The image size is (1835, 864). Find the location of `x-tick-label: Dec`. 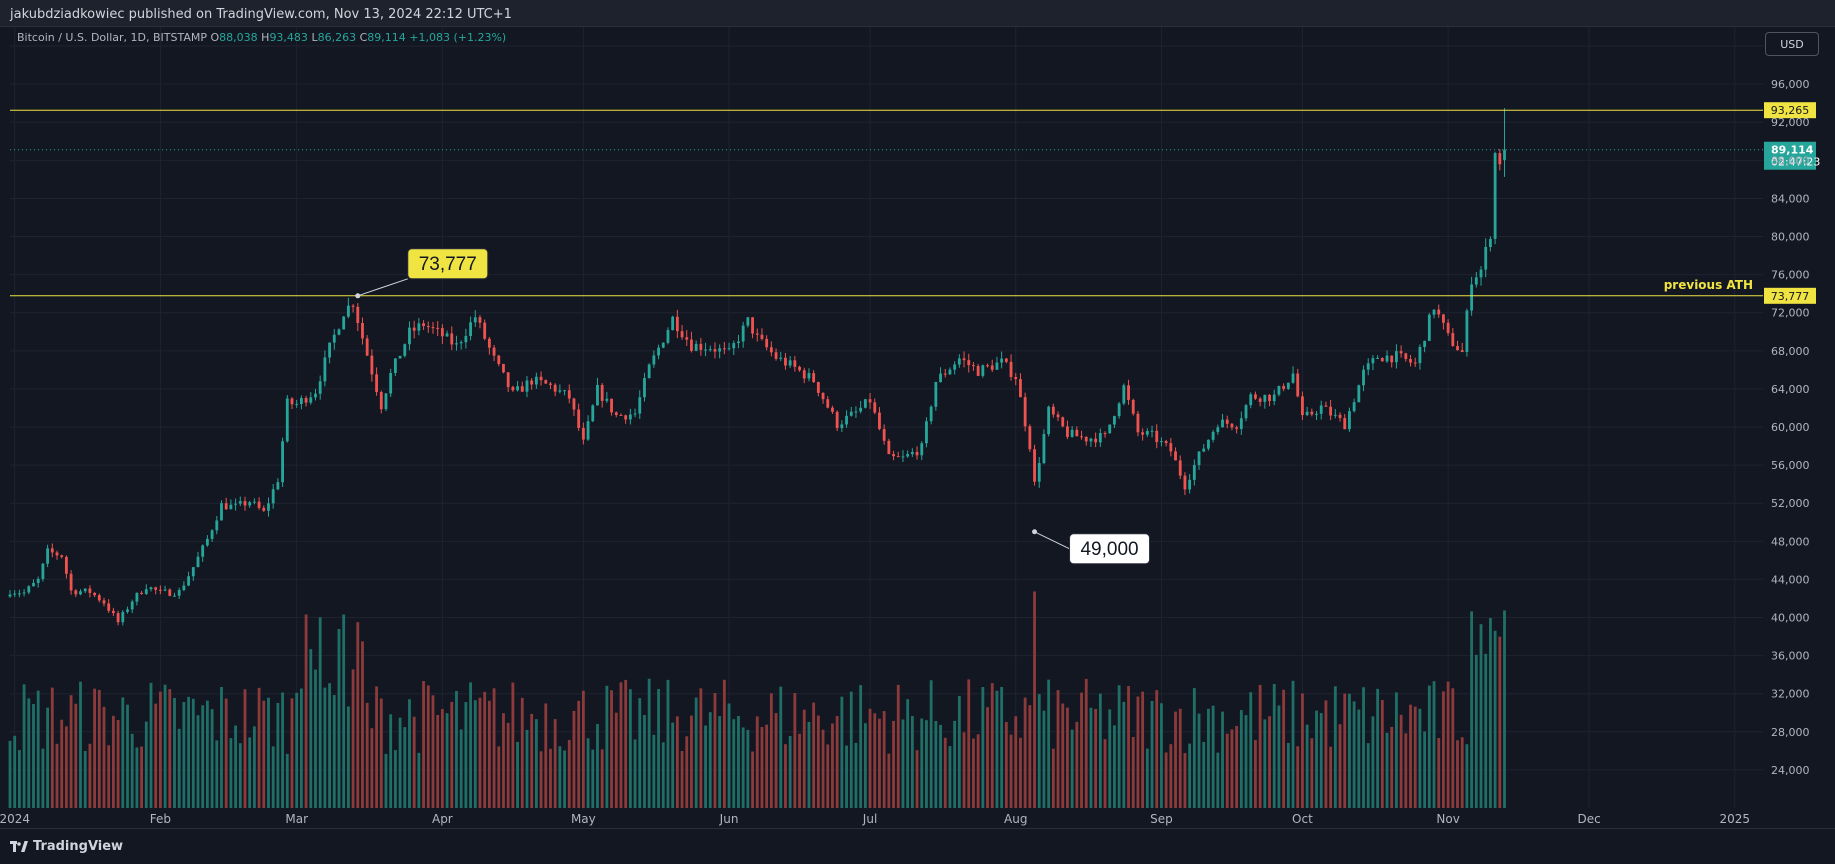

x-tick-label: Dec is located at coordinates (1588, 819).